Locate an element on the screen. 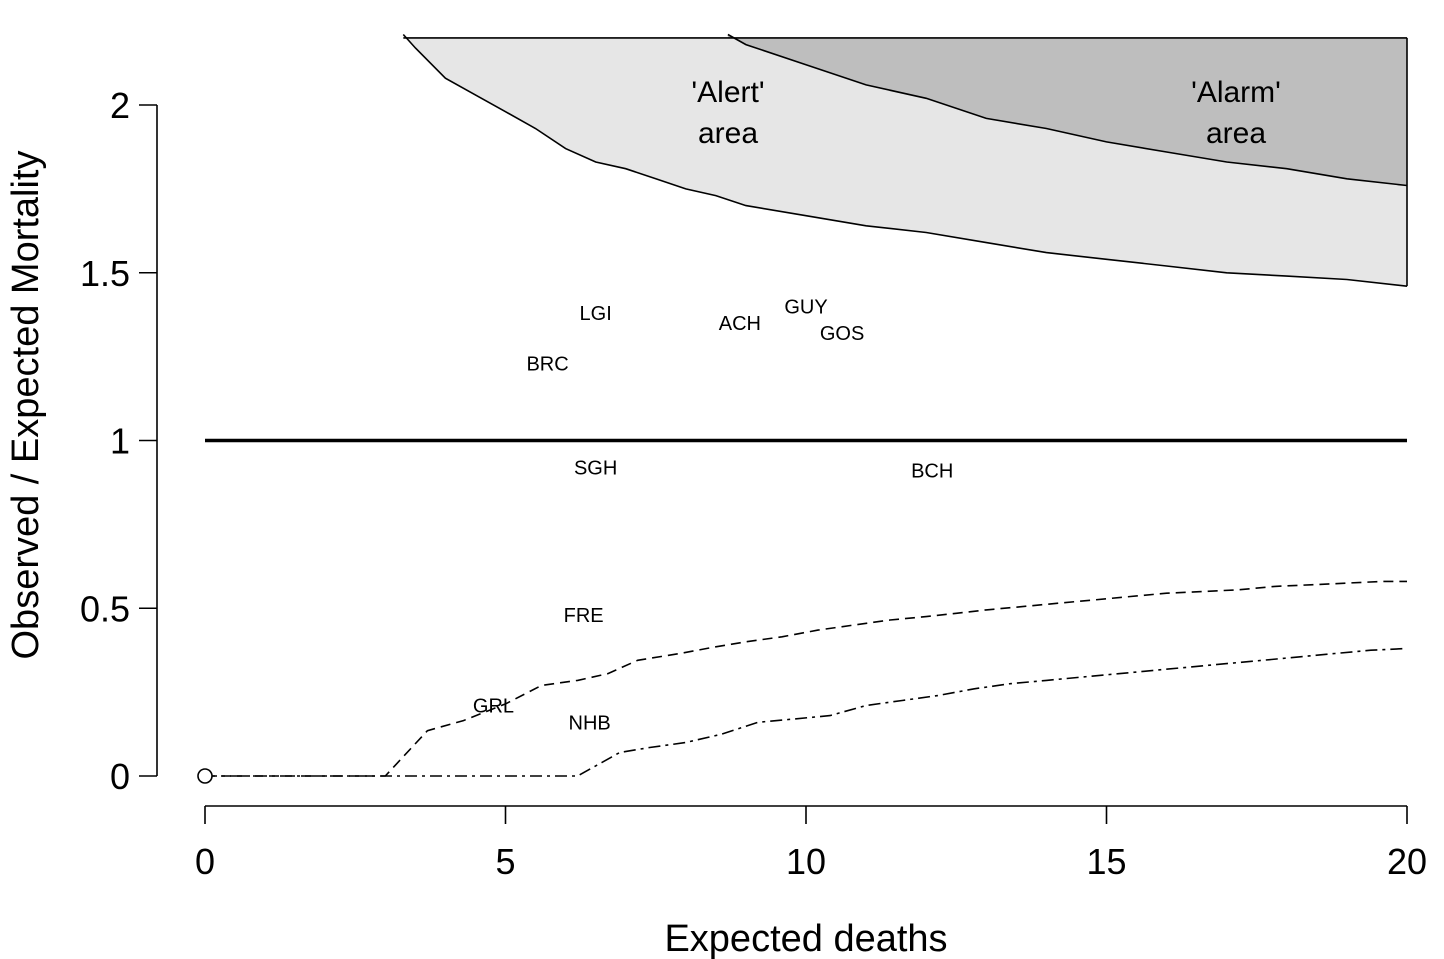  alarm-area is located at coordinates (1067, 110).